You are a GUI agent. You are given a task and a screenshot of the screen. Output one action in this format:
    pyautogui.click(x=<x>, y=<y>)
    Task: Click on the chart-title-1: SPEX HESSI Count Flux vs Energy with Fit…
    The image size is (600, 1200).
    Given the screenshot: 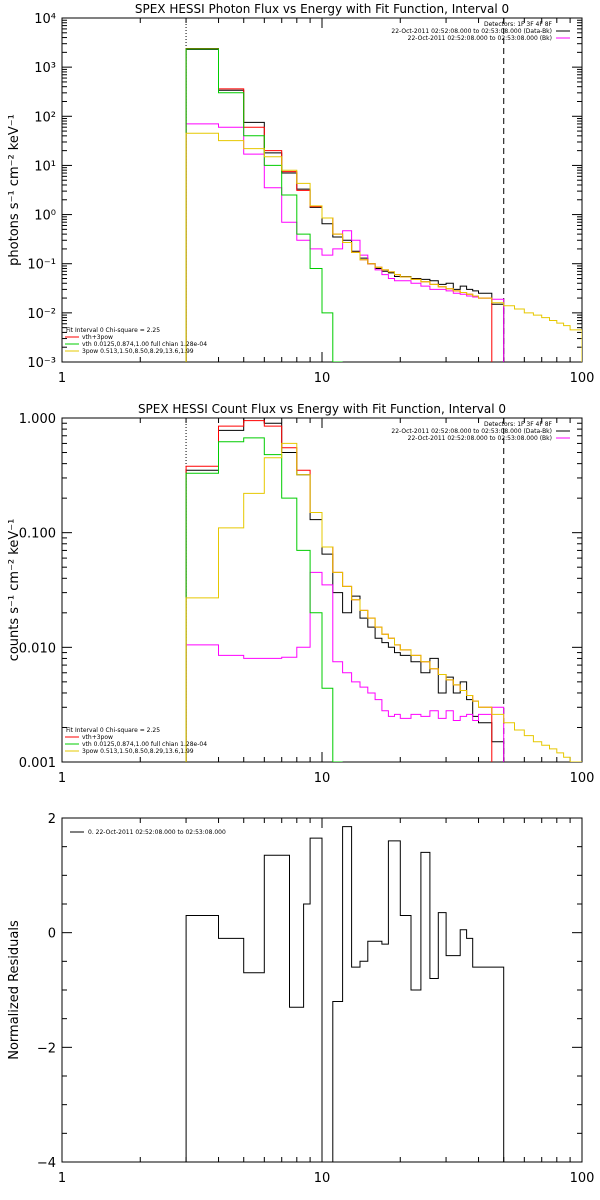 What is the action you would take?
    pyautogui.click(x=322, y=409)
    